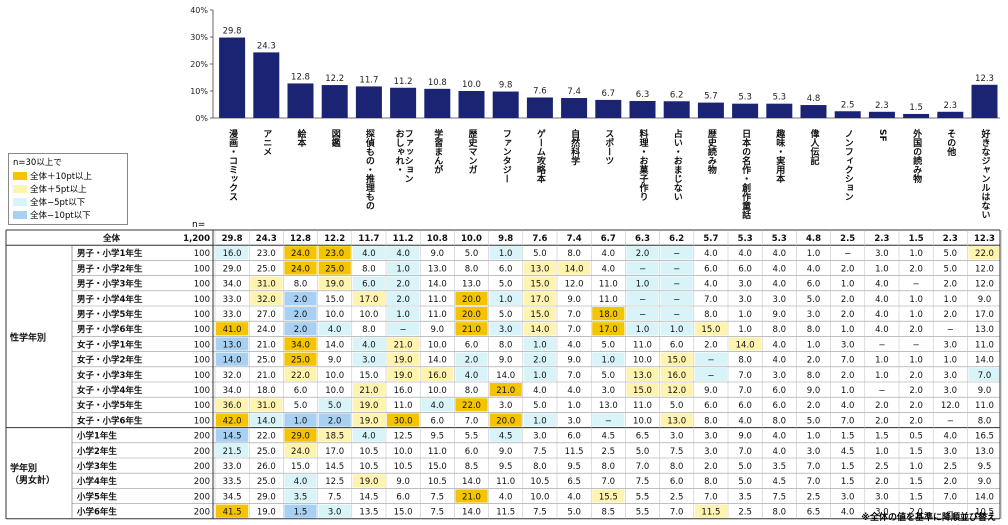 This screenshot has height=525, width=1008. I want to click on table-cell: 9.0, so click(438, 254).